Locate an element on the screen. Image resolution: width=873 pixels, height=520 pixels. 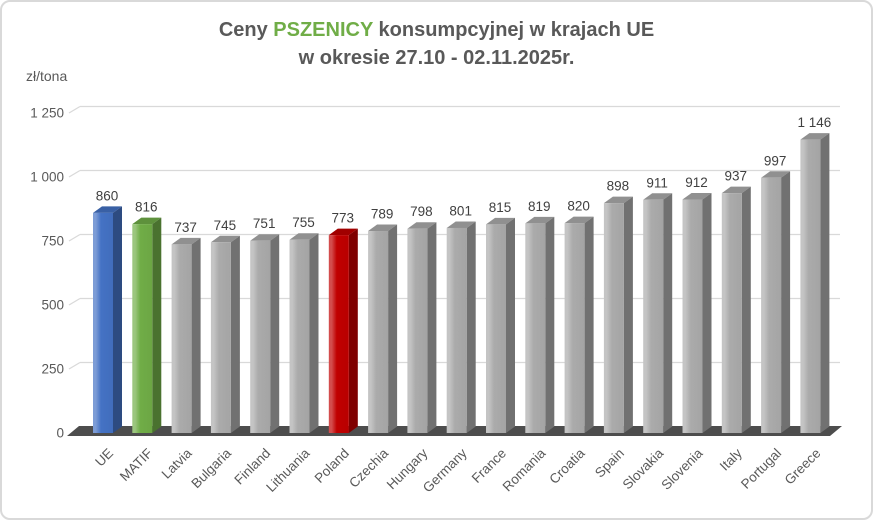
category-label-ue: UE is located at coordinates (104, 458).